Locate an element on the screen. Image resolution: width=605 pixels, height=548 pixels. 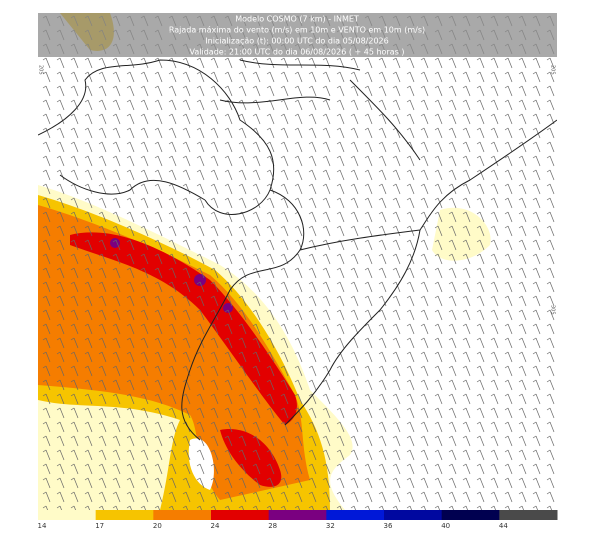
header-band is located at coordinates (297, 35).